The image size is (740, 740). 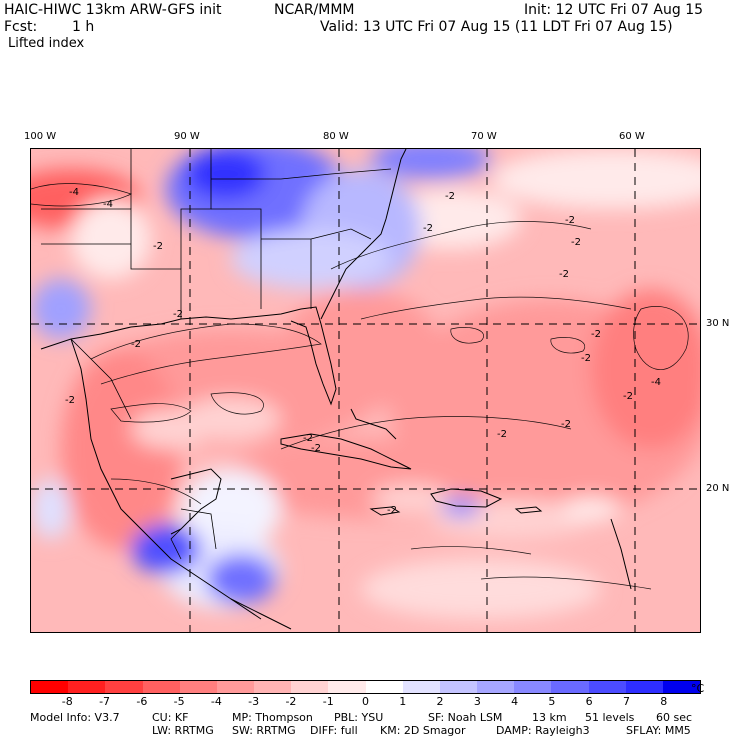 I want to click on colorbar-tick-label: -3, so click(x=254, y=701).